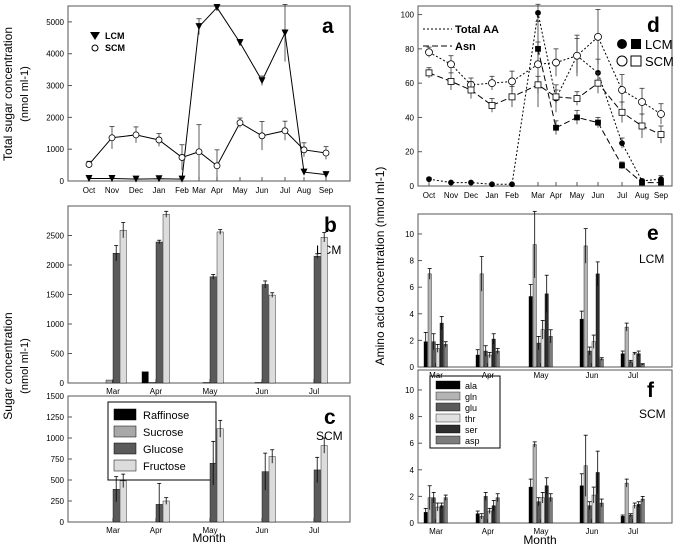 This screenshot has width=685, height=548. Describe the element at coordinates (25, 94) in the screenshot. I see `total-sugar-yunit: (nmol ml-1)` at that location.